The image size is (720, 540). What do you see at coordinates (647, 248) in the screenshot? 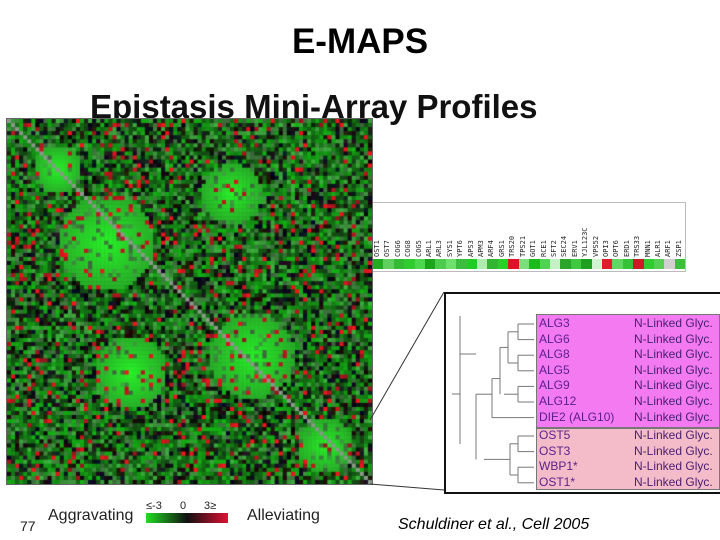
I see `strip-gene-label: MNN1` at bounding box center [647, 248].